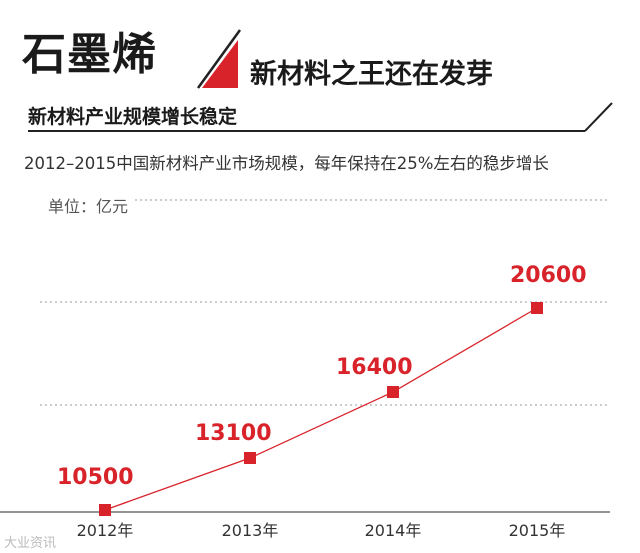 This screenshot has width=640, height=553. What do you see at coordinates (286, 163) in the screenshot?
I see `chart-title: 2012–2015中国新材料产业市场规模，每年保持在25%左右的稳步增长` at bounding box center [286, 163].